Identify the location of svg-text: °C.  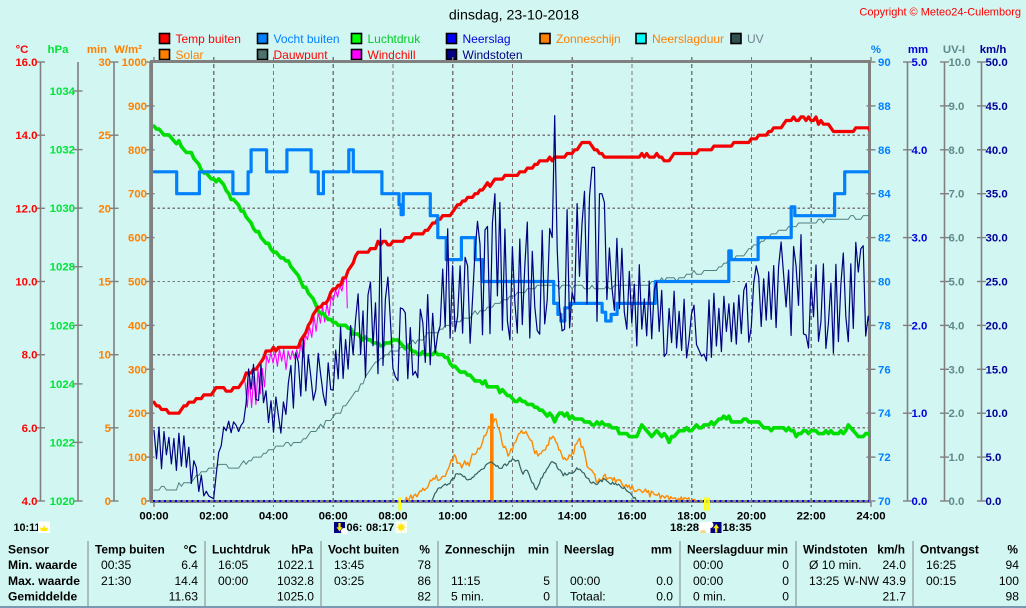
(191, 549).